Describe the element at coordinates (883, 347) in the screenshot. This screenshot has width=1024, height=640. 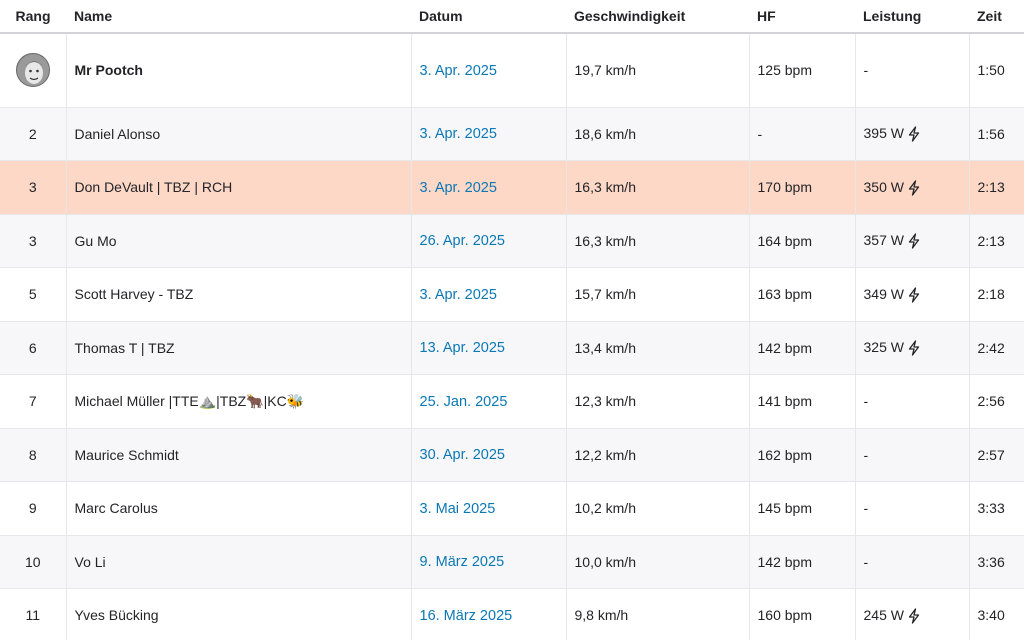
I see `power-value: 325 W` at that location.